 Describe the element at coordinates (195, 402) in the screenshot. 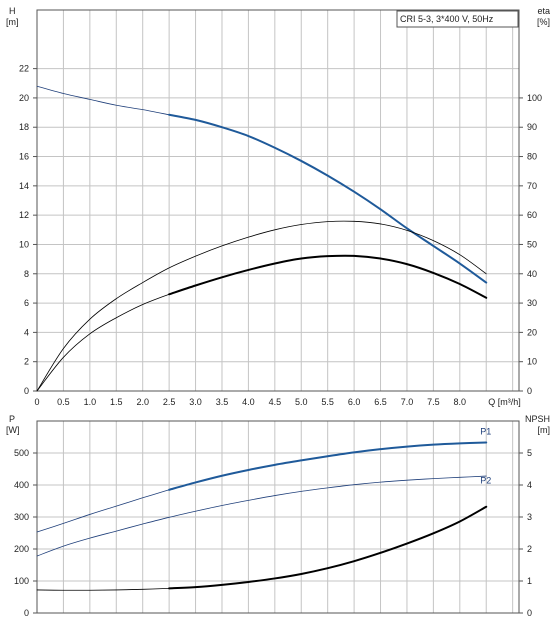

I see `top-x-tick-label: 3.0` at that location.